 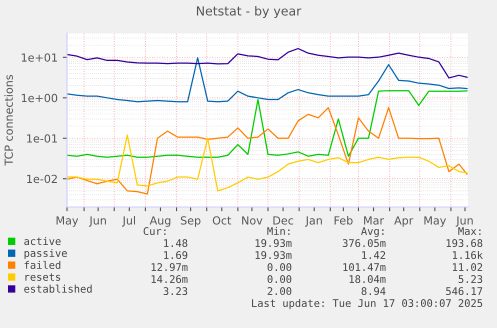 I want to click on text: 101.47m, so click(x=364, y=267).